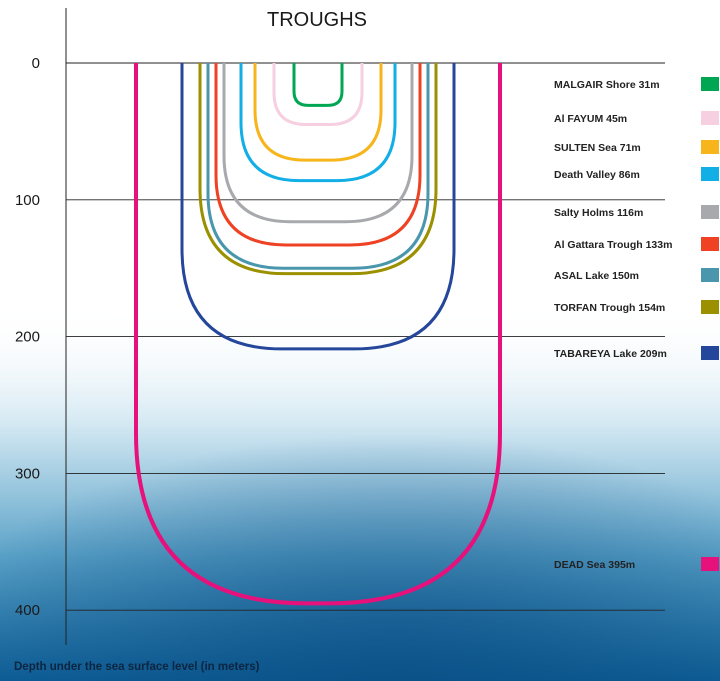  I want to click on y-tick-label: 200, so click(27, 337).